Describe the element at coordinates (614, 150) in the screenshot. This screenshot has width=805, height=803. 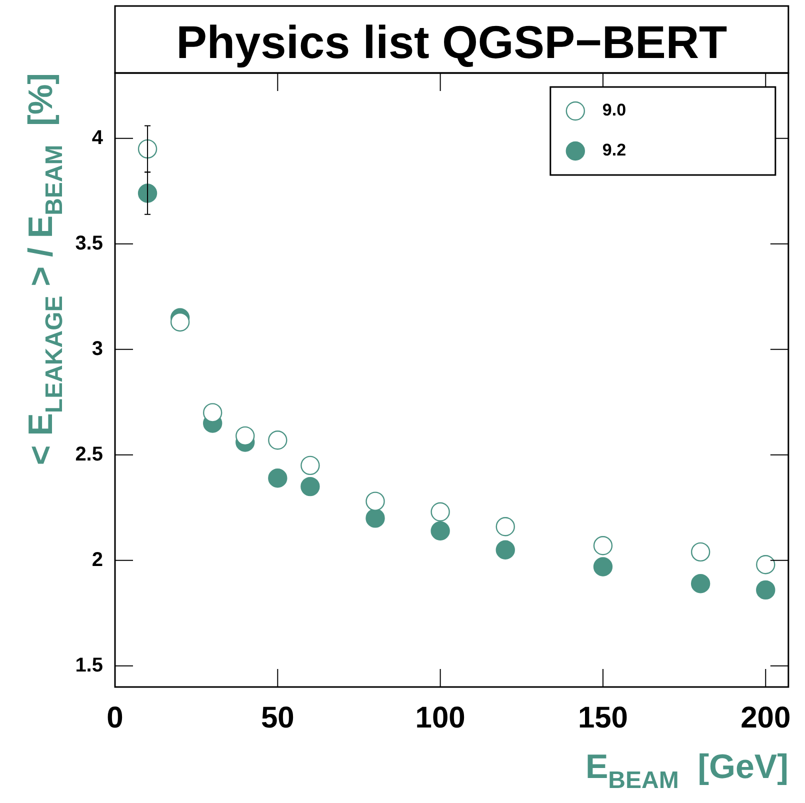
I see `legend-label: 9.2` at that location.